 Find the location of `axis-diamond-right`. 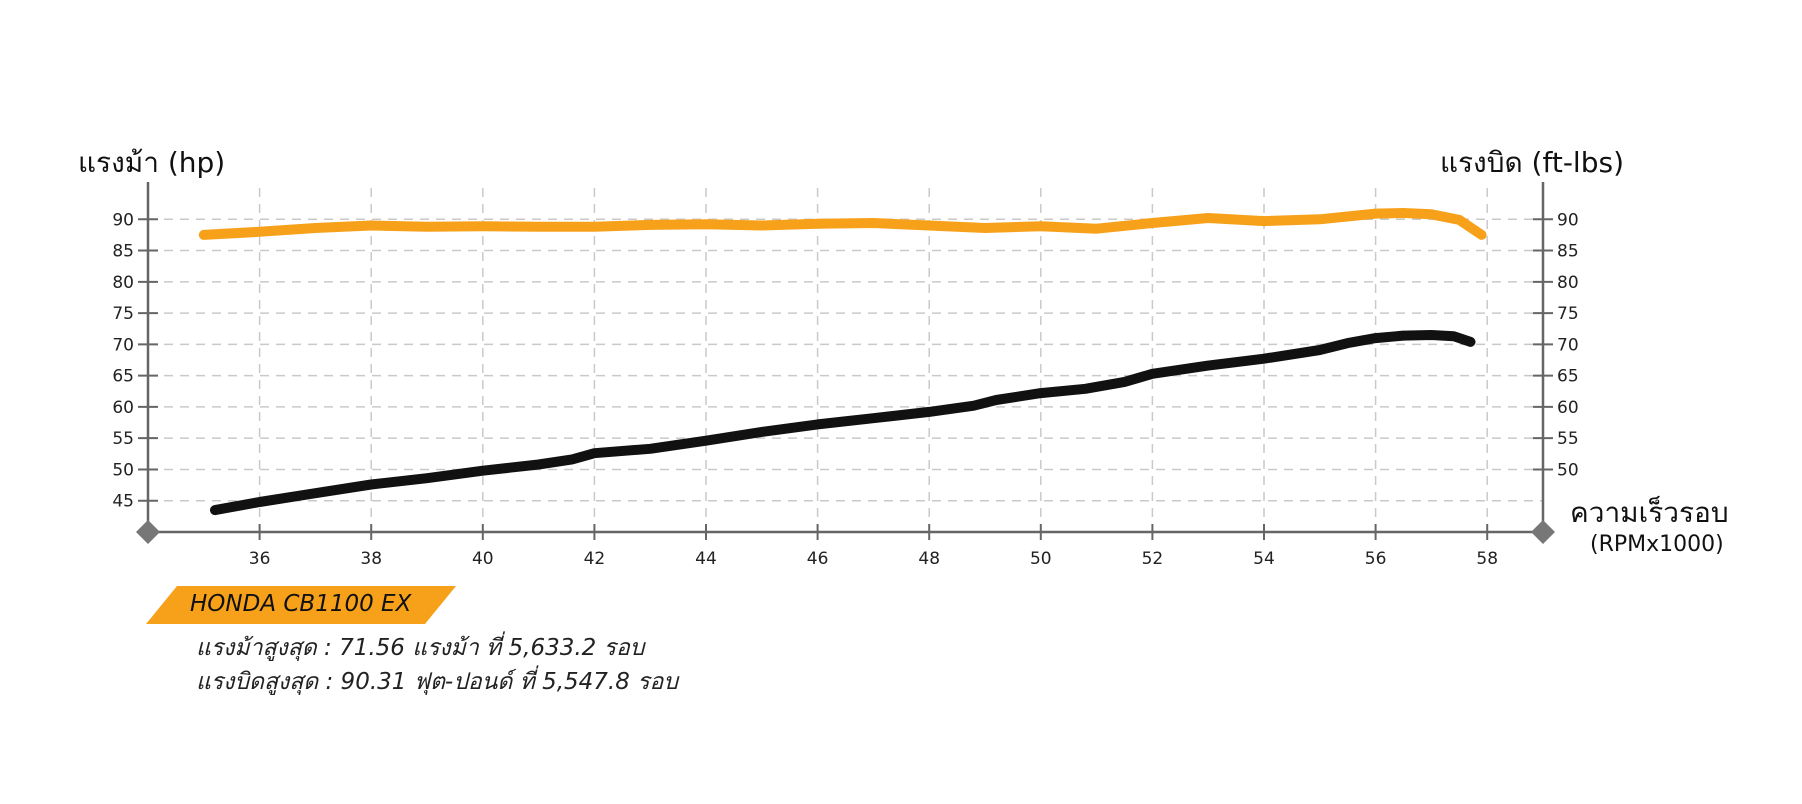

axis-diamond-right is located at coordinates (1543, 532).